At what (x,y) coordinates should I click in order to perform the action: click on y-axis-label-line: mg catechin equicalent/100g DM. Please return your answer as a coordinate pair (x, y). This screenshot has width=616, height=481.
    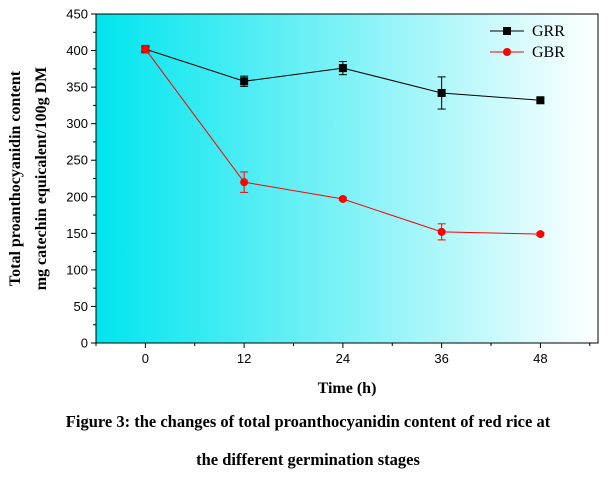
    Looking at the image, I should click on (41, 179).